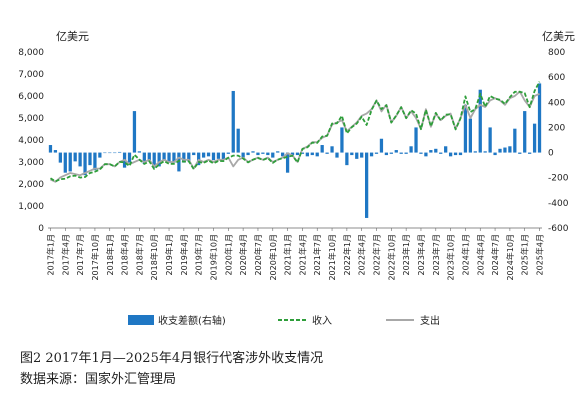 The width and height of the screenshot is (586, 401). Describe the element at coordinates (302, 254) in the screenshot. I see `x-tick-label: 2021年4月` at that location.